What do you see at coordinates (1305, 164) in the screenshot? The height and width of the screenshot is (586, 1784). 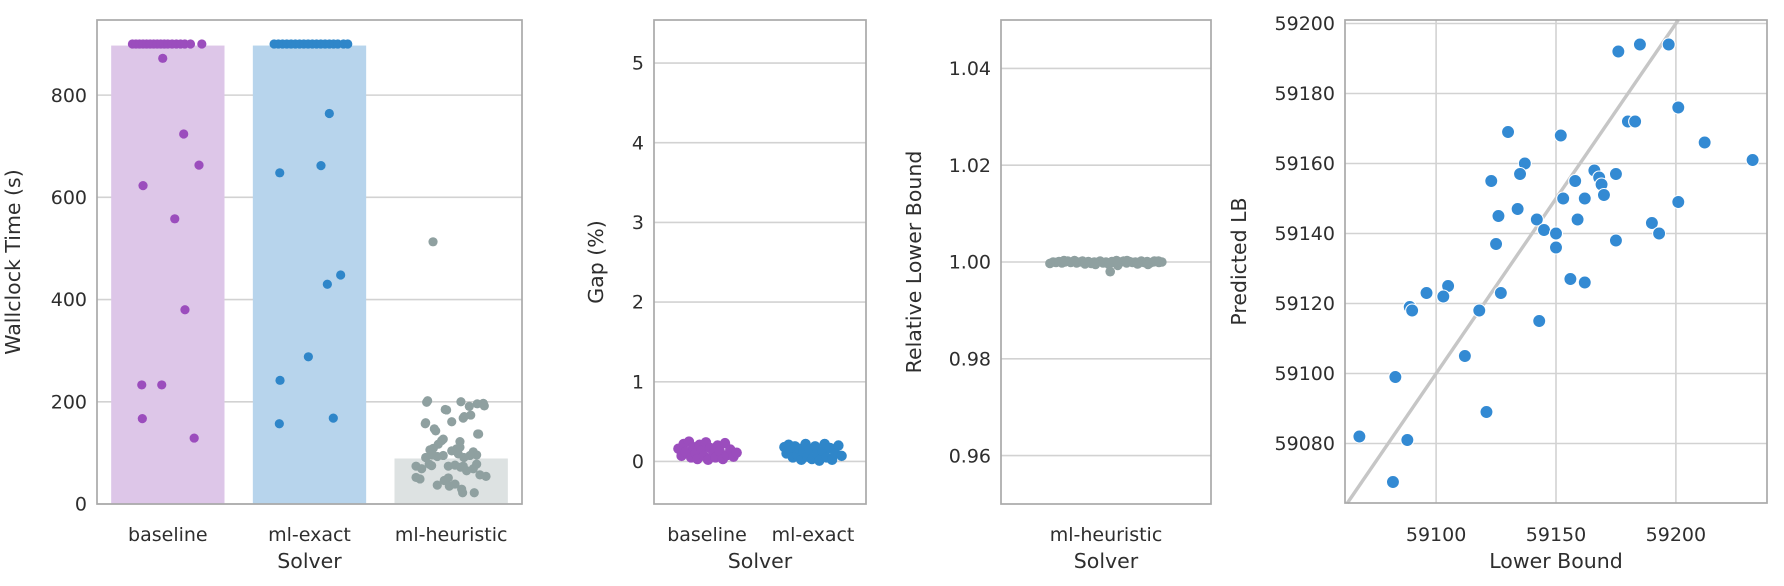 I see `ytick-label: 59160` at bounding box center [1305, 164].